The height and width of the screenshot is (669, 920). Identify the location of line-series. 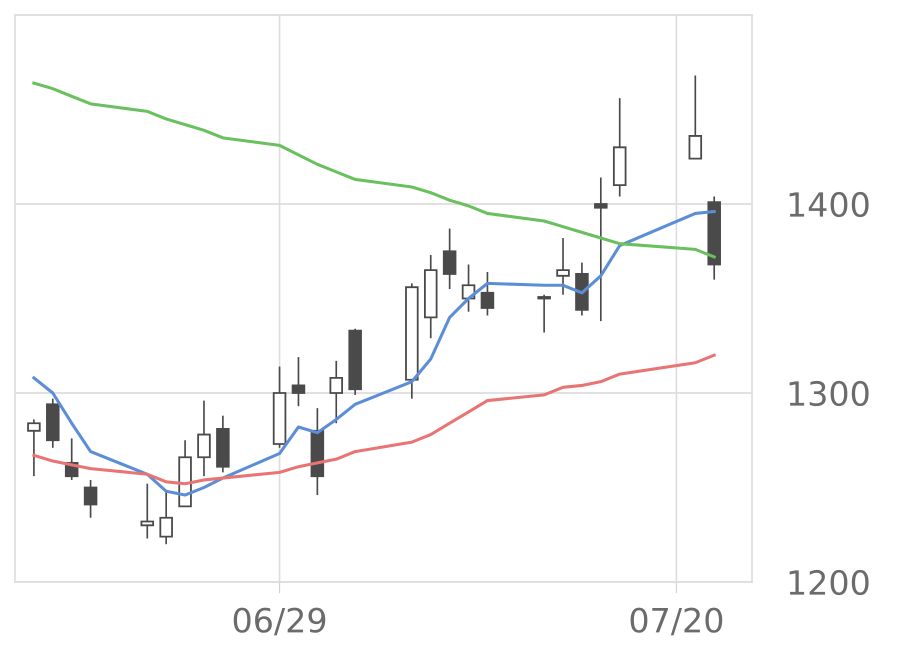
(374, 420).